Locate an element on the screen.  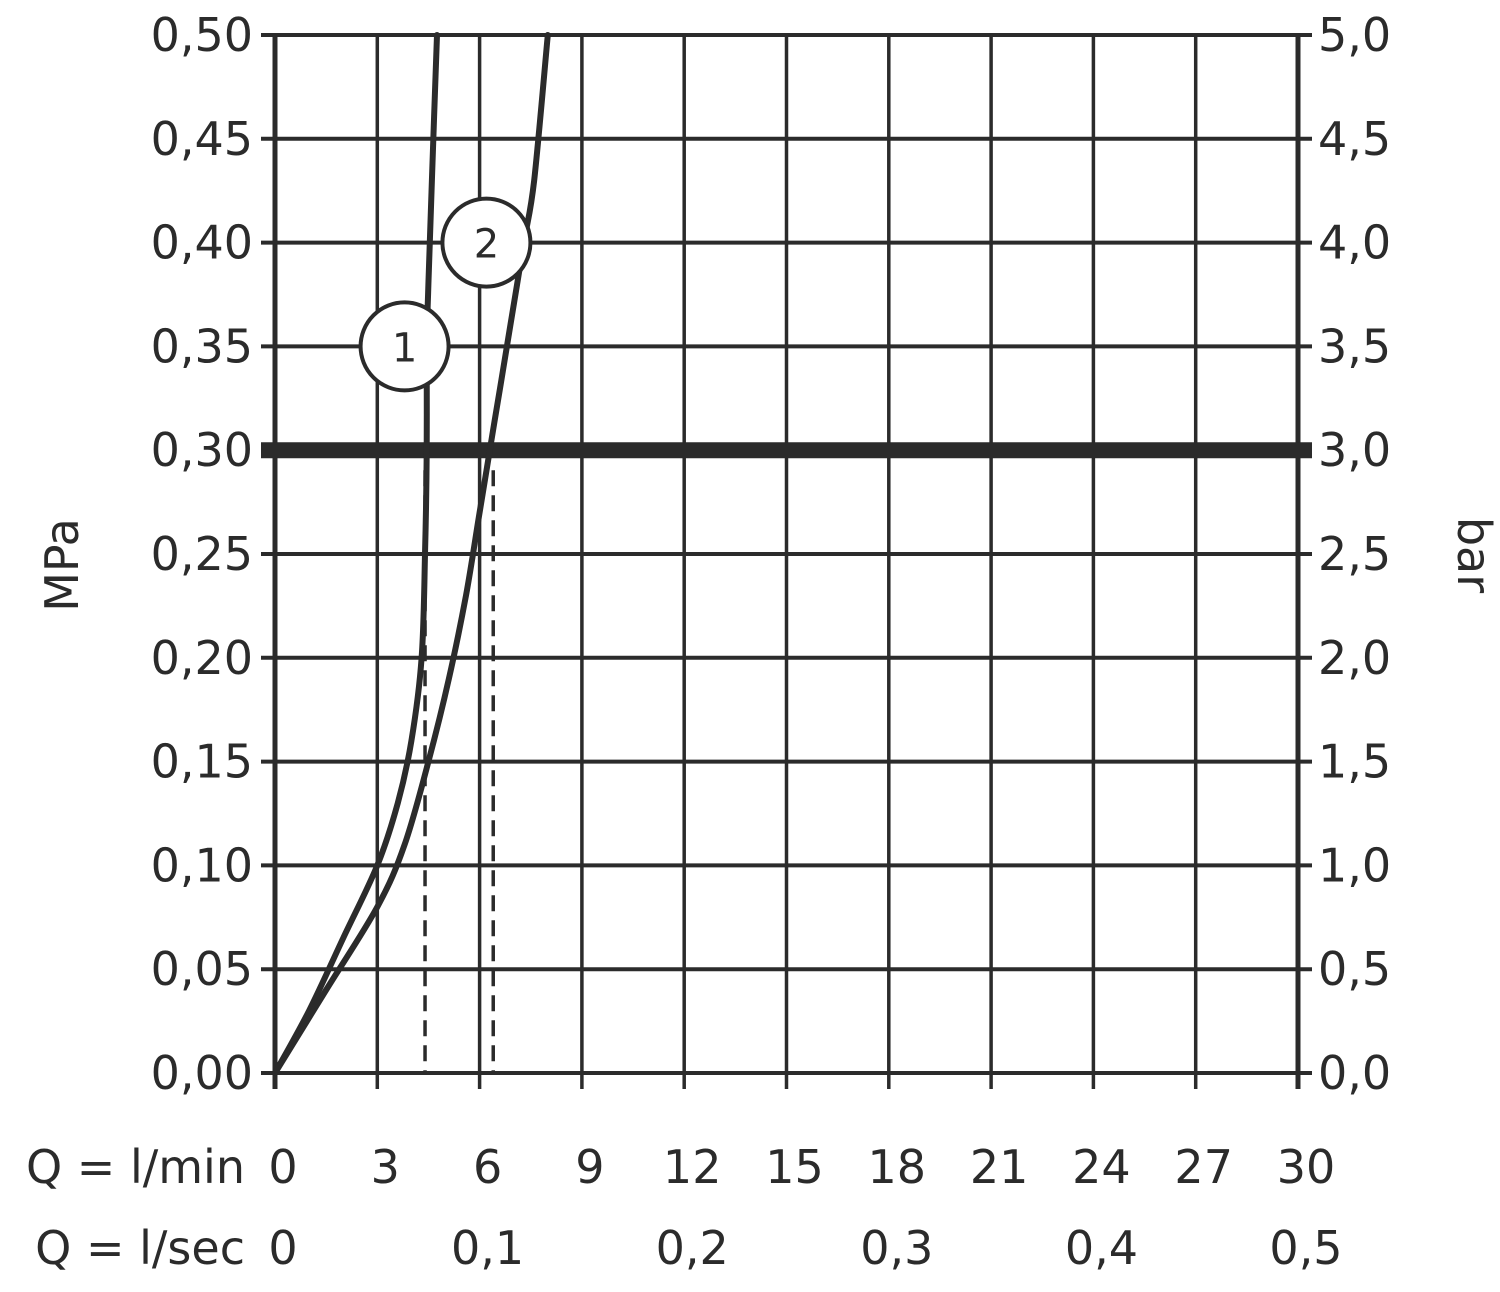
x-sec-axis-label: Q = l/sec is located at coordinates (140, 1248).